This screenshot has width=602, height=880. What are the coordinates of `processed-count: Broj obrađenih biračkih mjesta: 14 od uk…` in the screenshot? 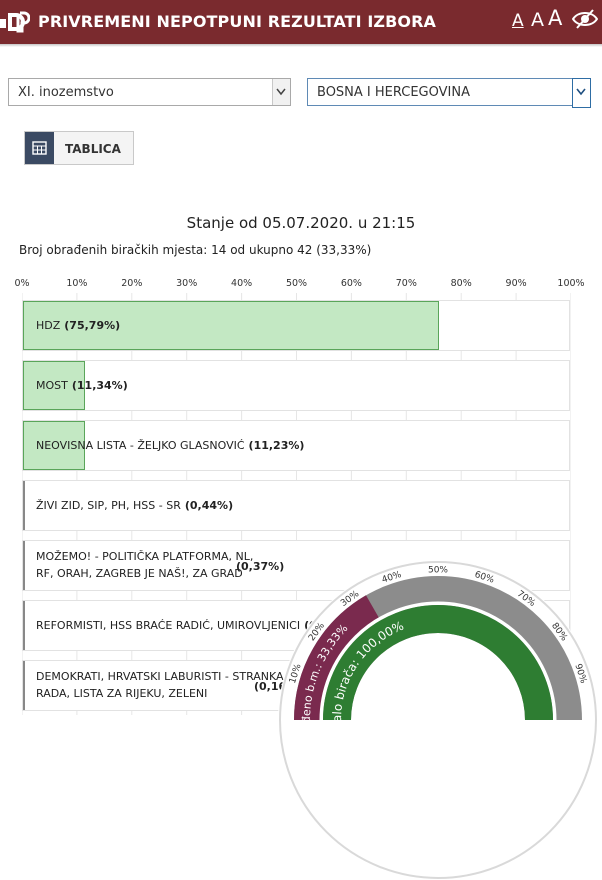 It's located at (195, 250).